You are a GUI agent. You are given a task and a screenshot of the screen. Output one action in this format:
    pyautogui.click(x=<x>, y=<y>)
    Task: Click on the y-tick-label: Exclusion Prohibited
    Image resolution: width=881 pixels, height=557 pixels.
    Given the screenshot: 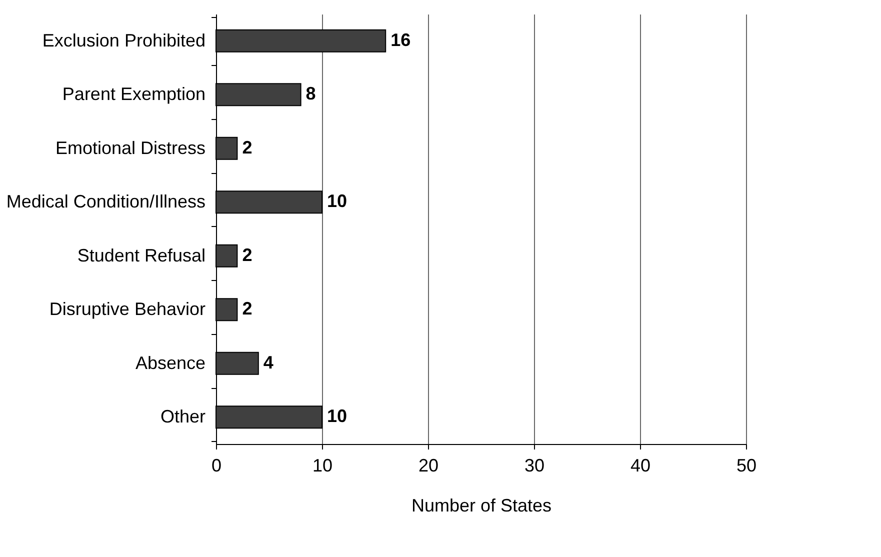 What is the action you would take?
    pyautogui.click(x=124, y=40)
    